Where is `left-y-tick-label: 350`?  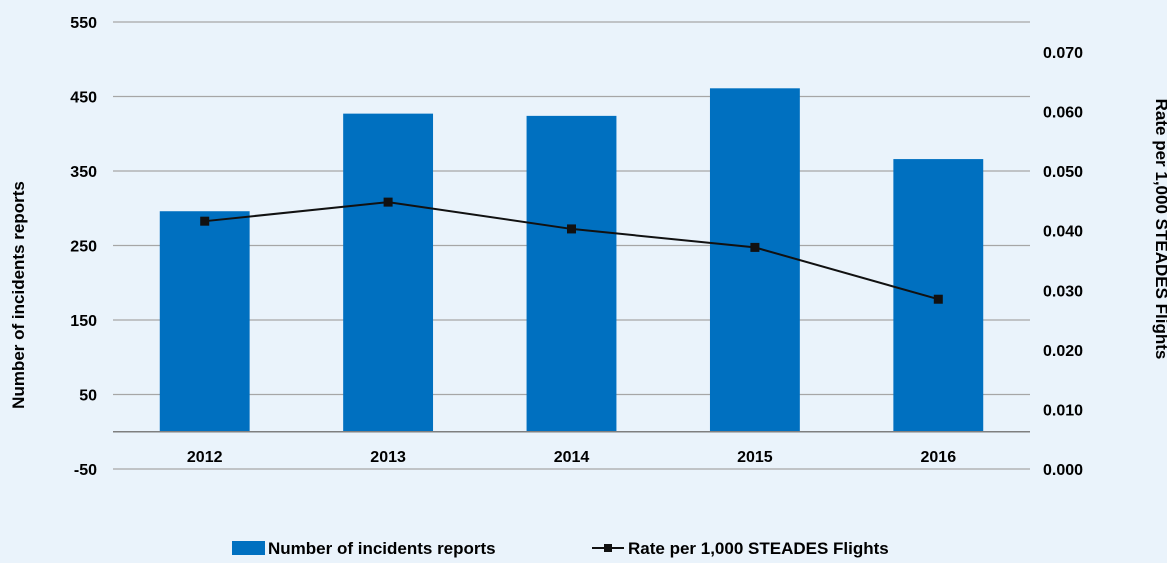 left-y-tick-label: 350 is located at coordinates (83, 172).